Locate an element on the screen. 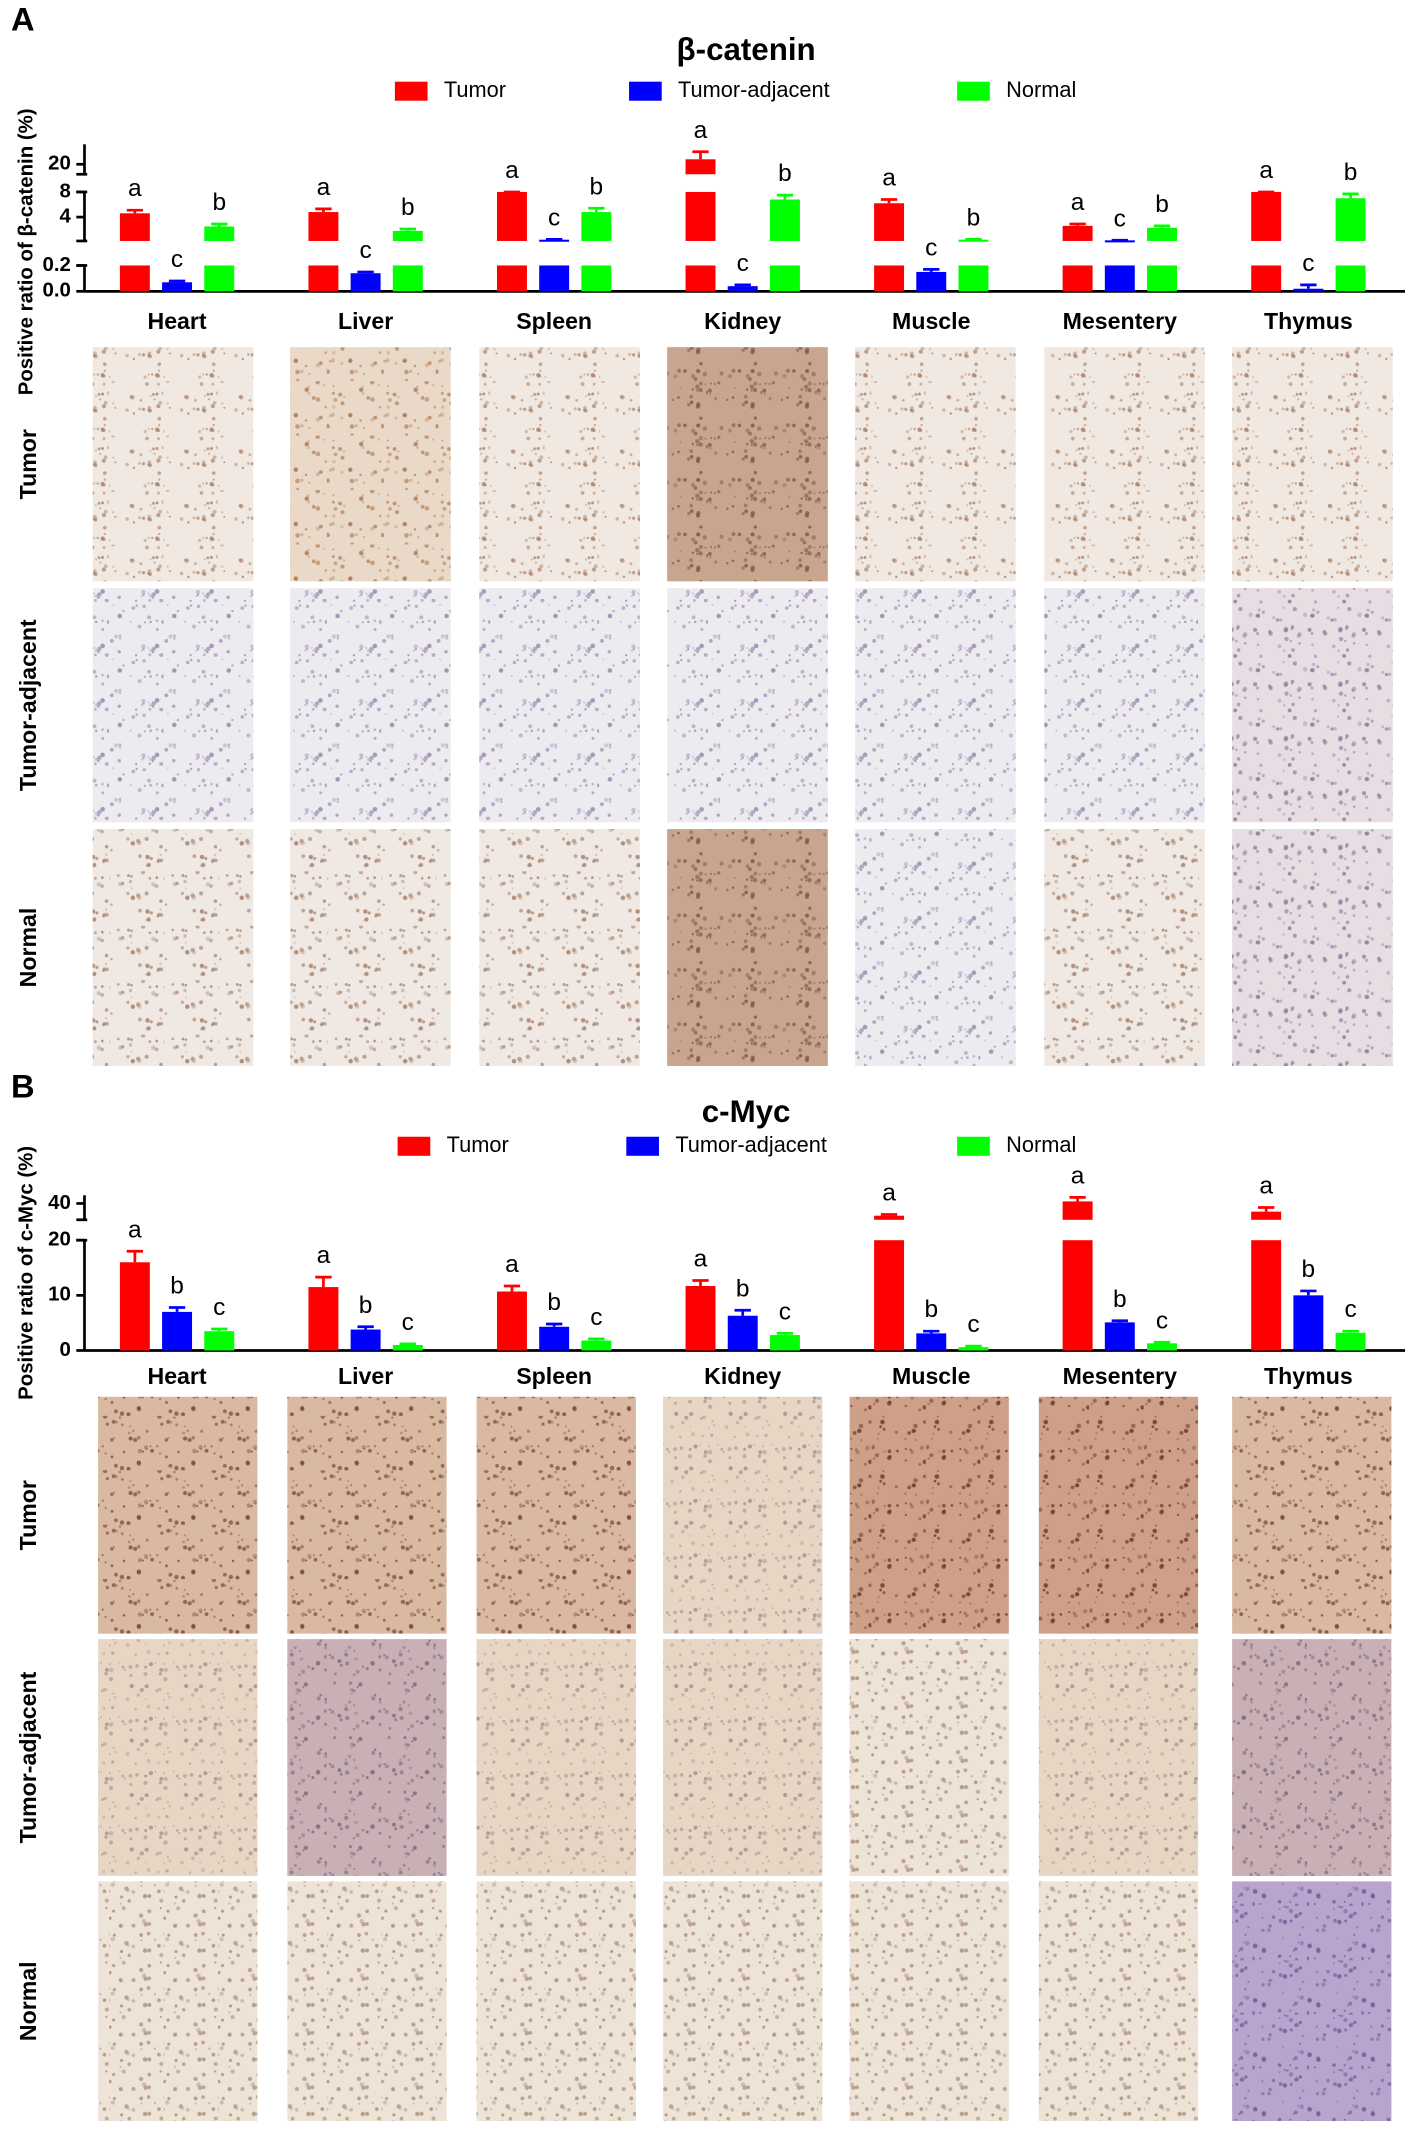  panel-letter: A is located at coordinates (23, 18).